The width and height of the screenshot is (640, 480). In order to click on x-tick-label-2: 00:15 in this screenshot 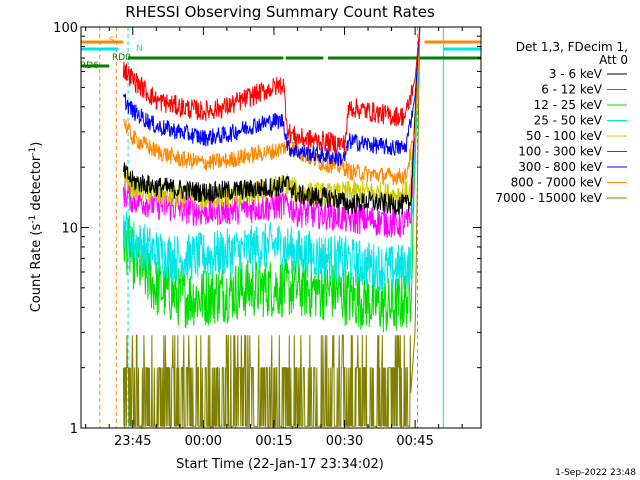, I will do `click(273, 441)`.